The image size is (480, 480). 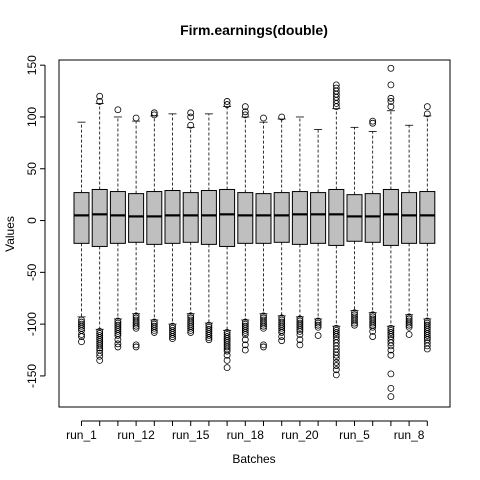 What do you see at coordinates (409, 435) in the screenshot?
I see `x-tick-label: run_8` at bounding box center [409, 435].